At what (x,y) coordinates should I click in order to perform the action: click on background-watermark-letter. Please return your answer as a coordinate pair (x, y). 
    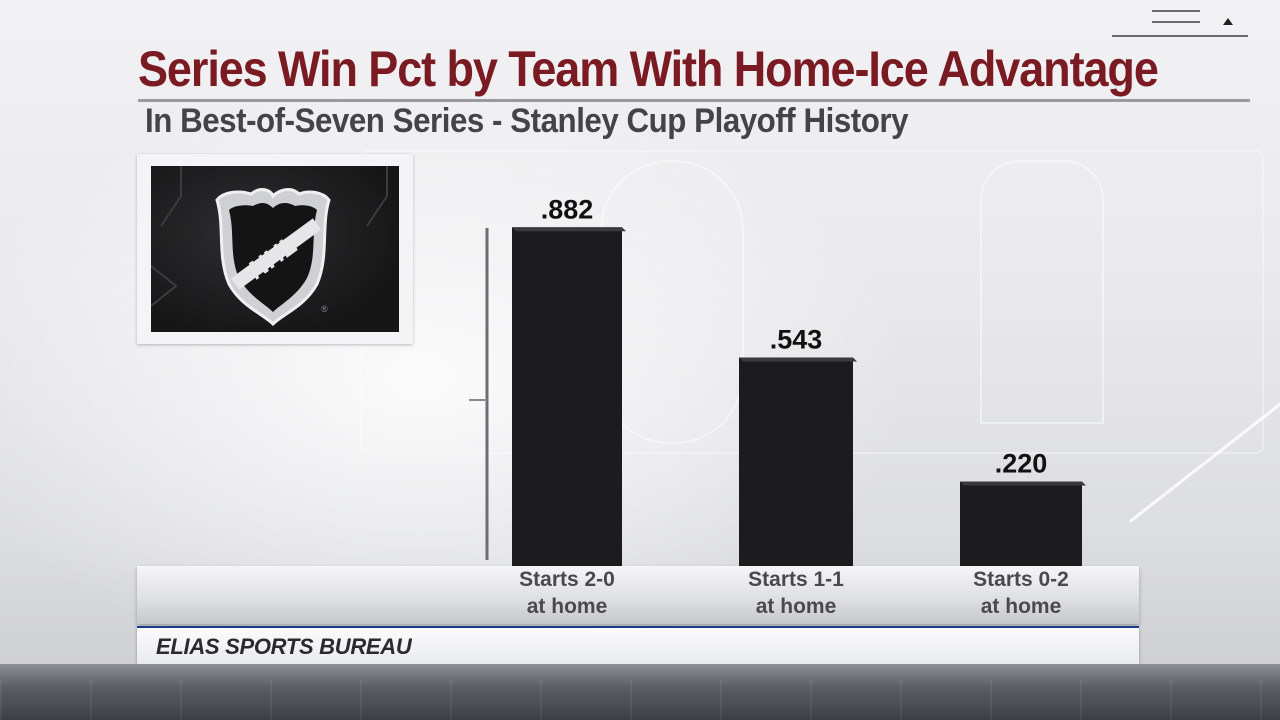
    Looking at the image, I should click on (1042, 292).